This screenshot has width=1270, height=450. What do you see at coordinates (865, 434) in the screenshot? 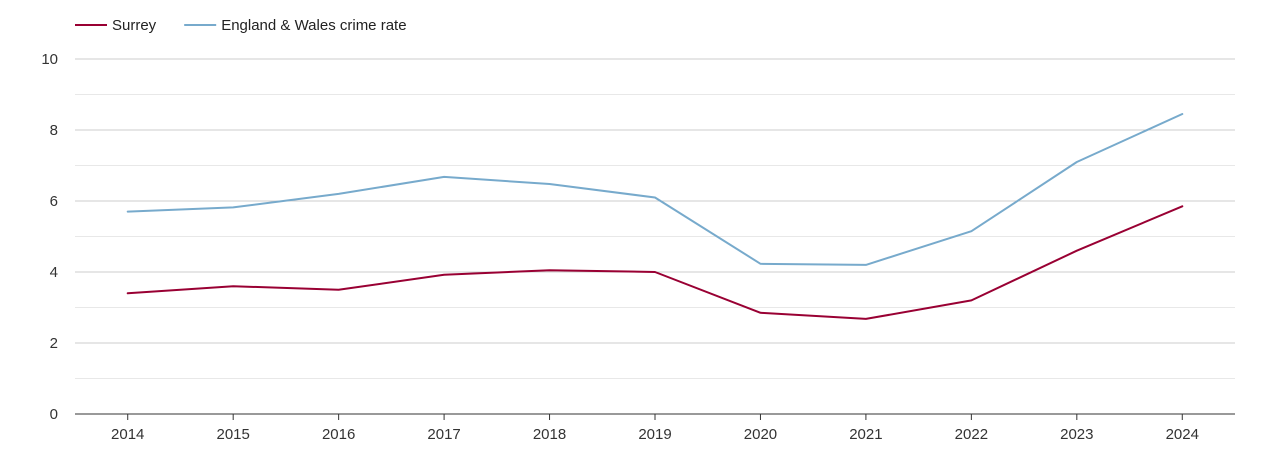
I see `x-tick-label: 2021` at bounding box center [865, 434].